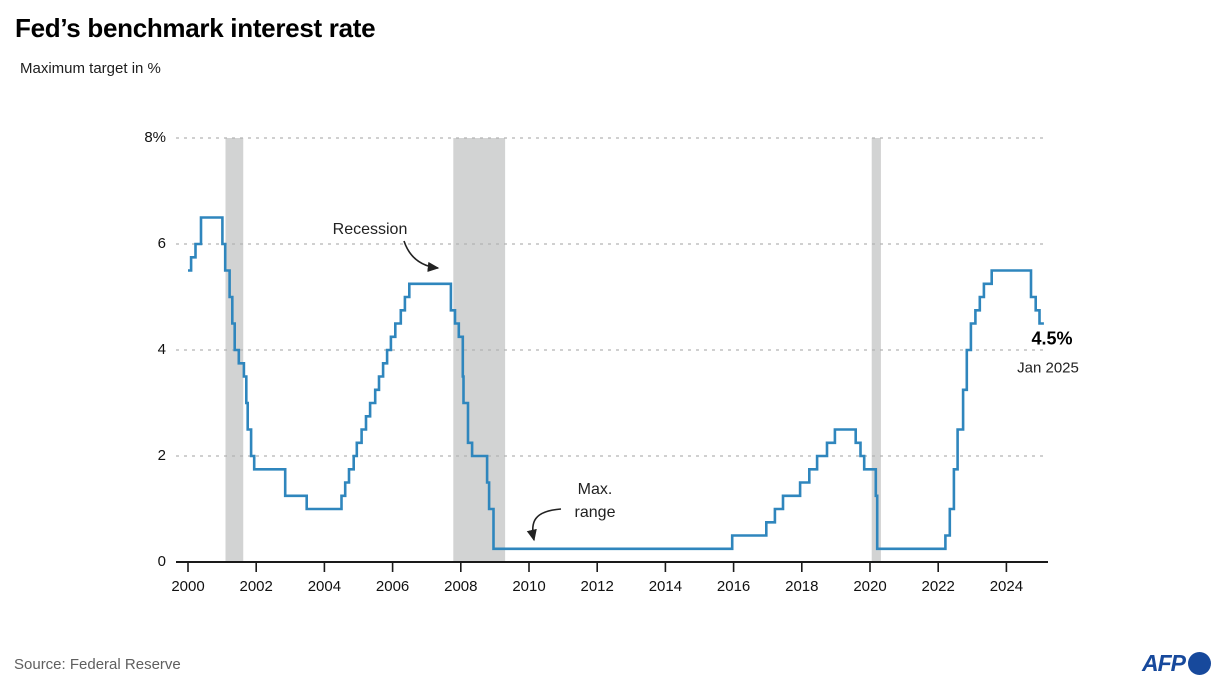  I want to click on chart-title: Fed’s benchmark interest rate, so click(195, 28).